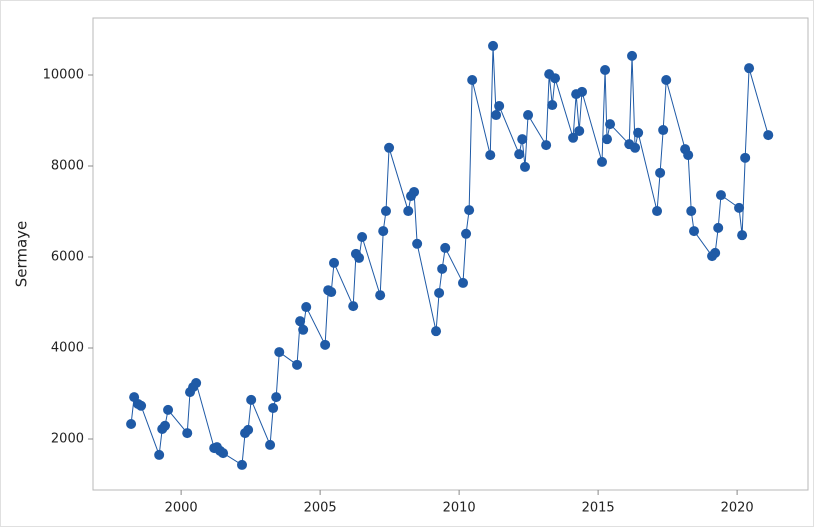 The image size is (814, 527). What do you see at coordinates (181, 508) in the screenshot?
I see `x-tick-label: 2000` at bounding box center [181, 508].